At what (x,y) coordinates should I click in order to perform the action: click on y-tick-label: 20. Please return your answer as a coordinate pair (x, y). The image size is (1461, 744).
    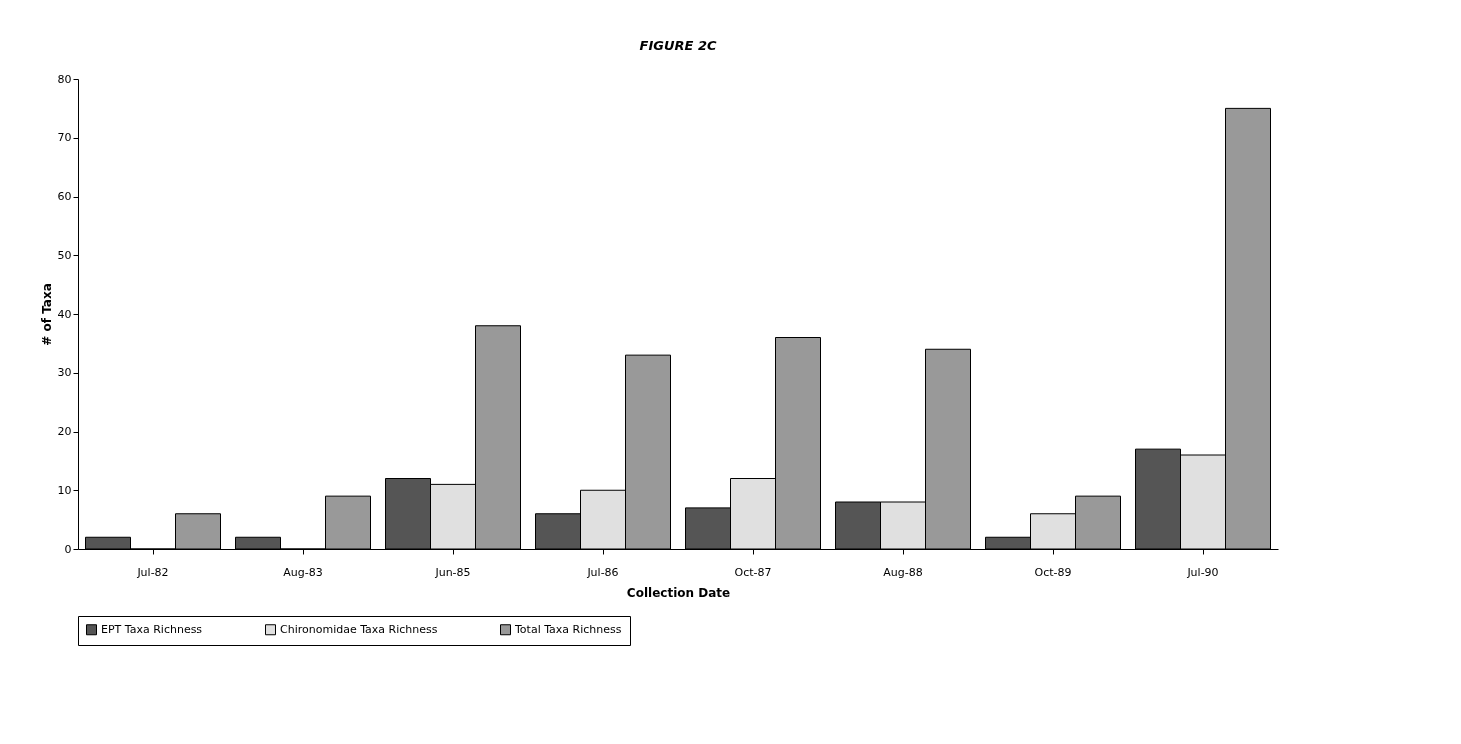
    Looking at the image, I should click on (64, 431).